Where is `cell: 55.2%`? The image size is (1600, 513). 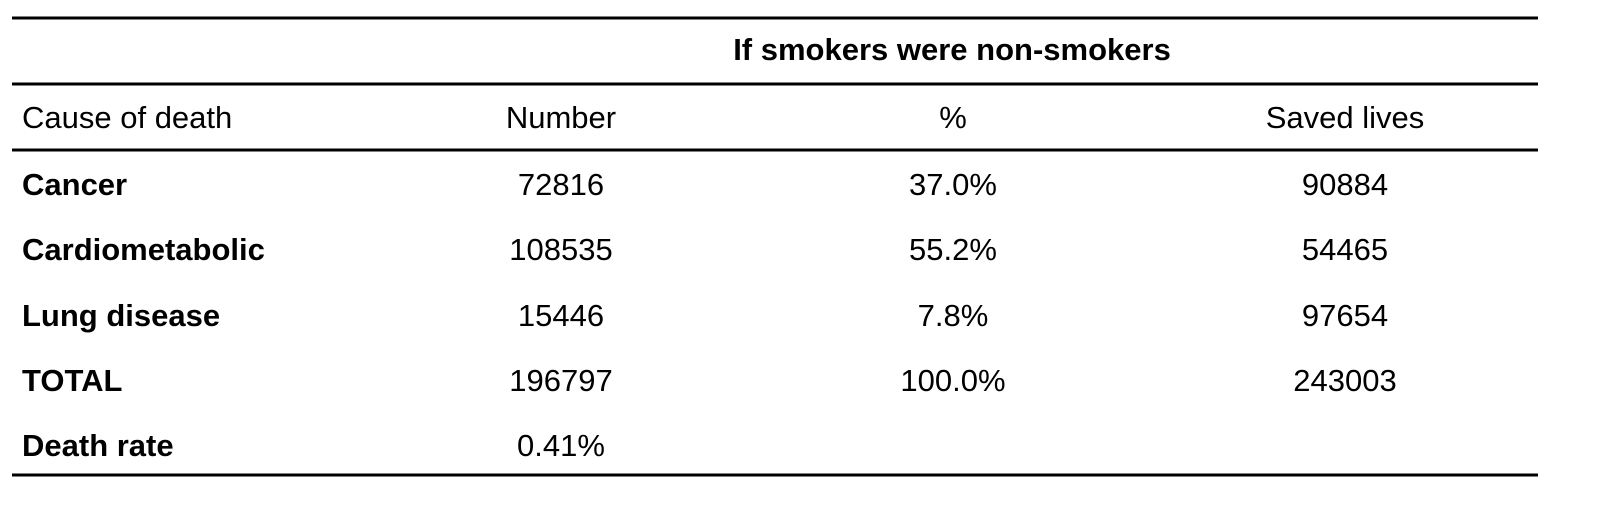 cell: 55.2% is located at coordinates (953, 249).